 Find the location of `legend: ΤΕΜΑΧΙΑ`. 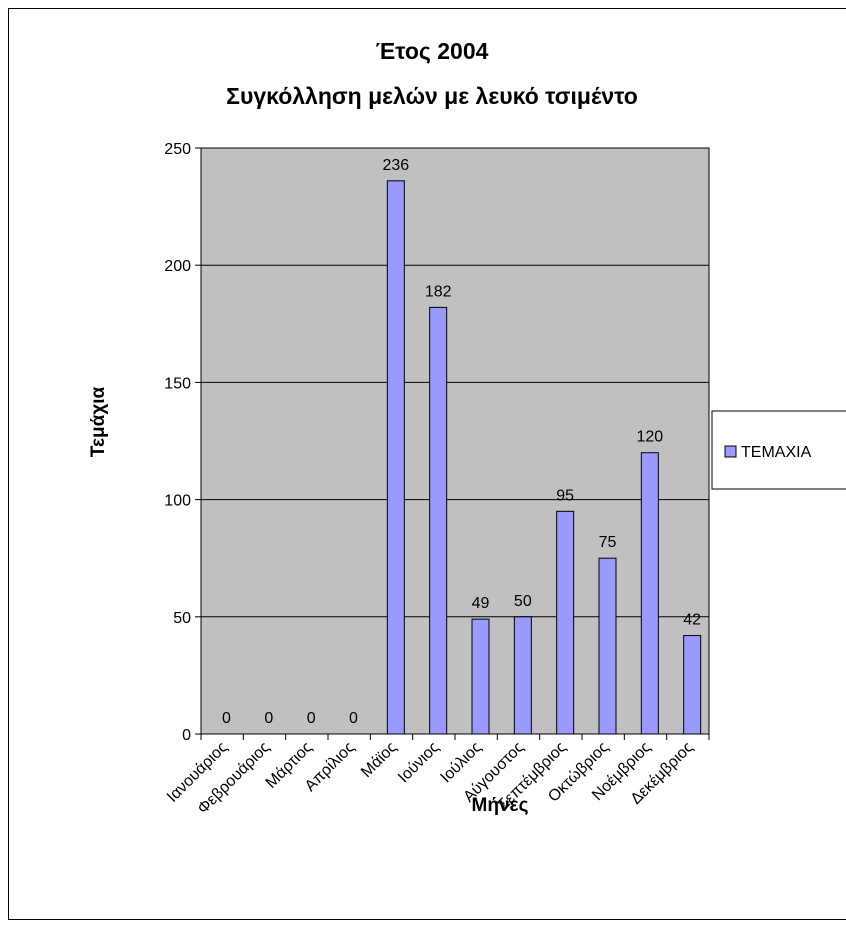

legend: ΤΕΜΑΧΙΑ is located at coordinates (778, 450).